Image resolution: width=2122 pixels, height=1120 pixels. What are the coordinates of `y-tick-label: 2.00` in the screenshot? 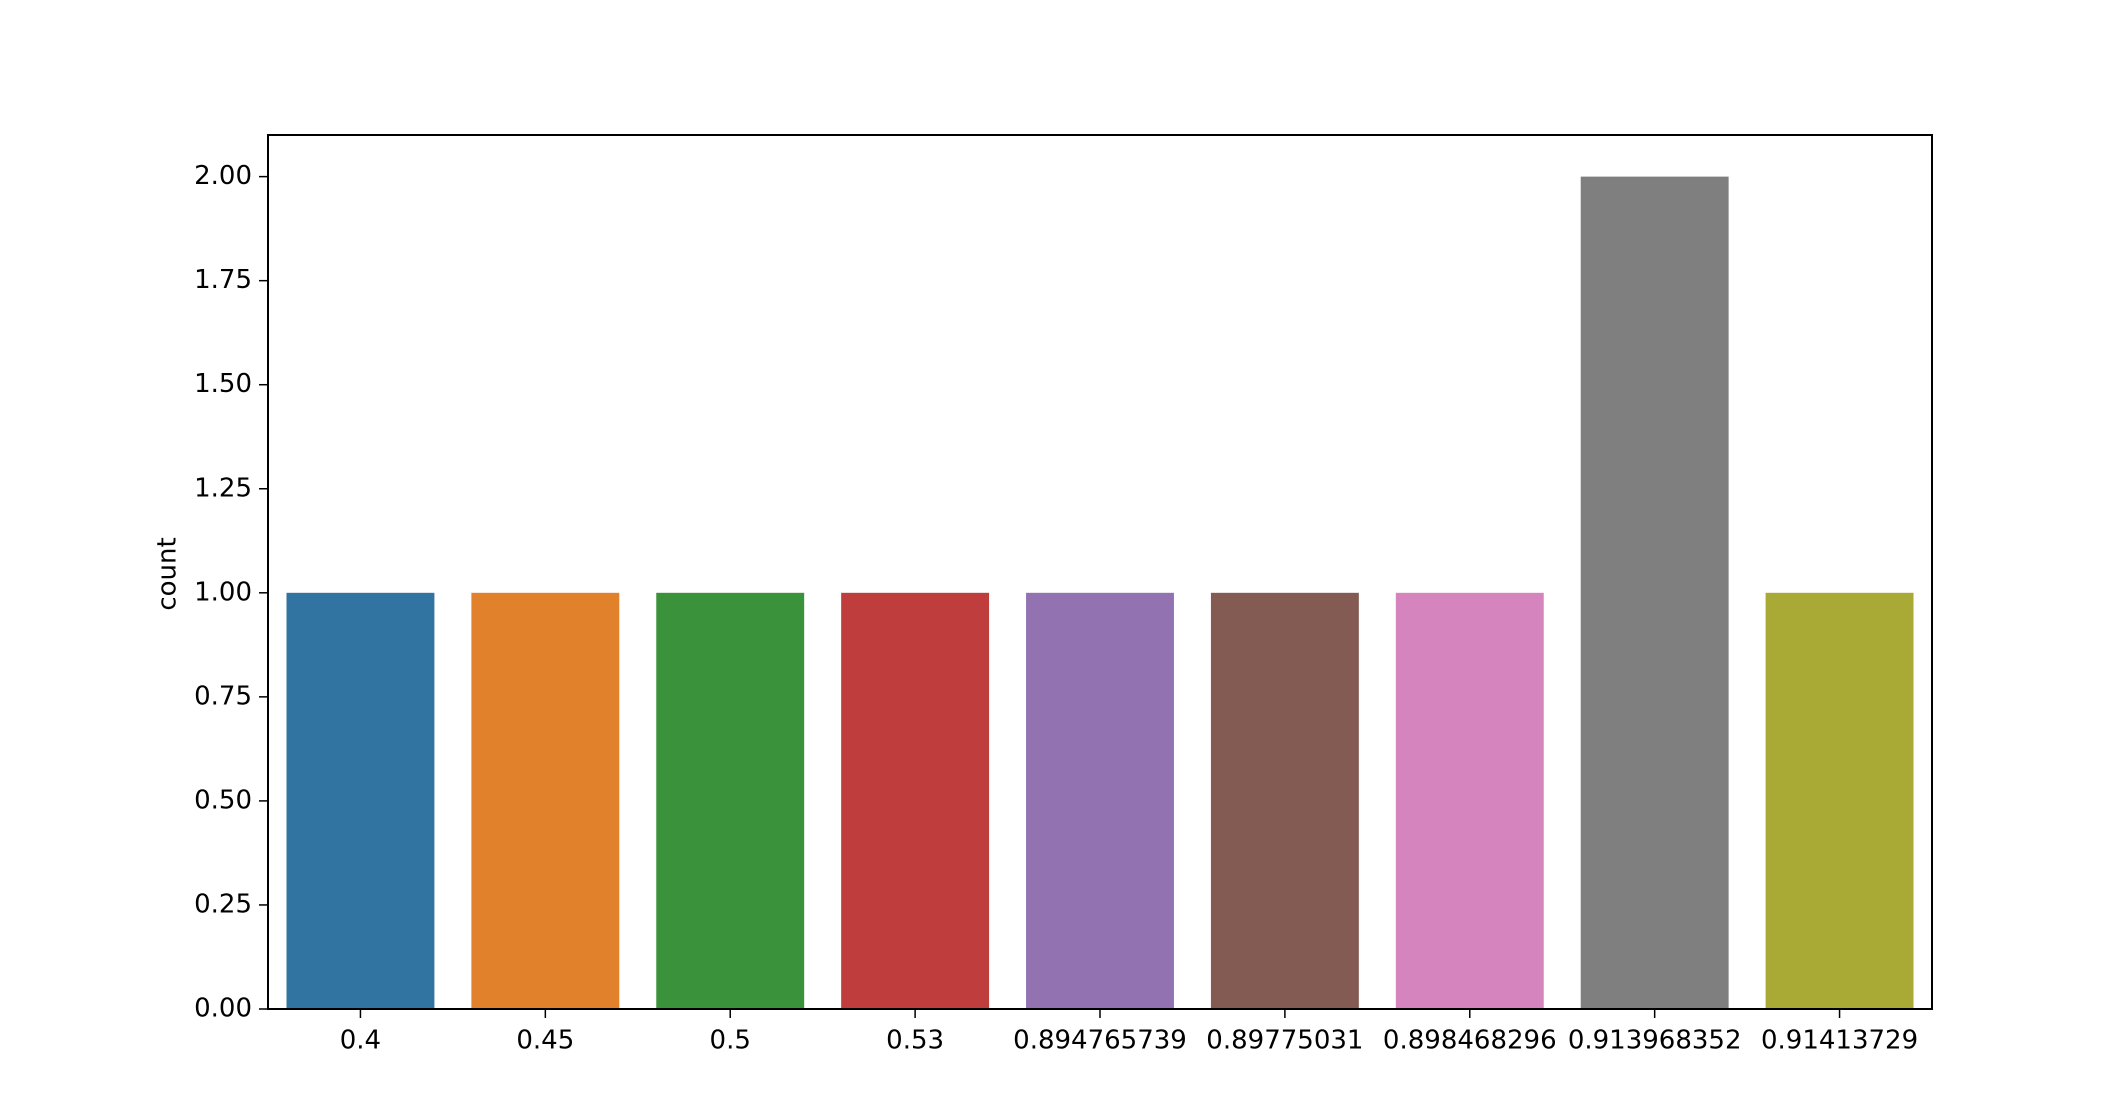 It's located at (223, 176).